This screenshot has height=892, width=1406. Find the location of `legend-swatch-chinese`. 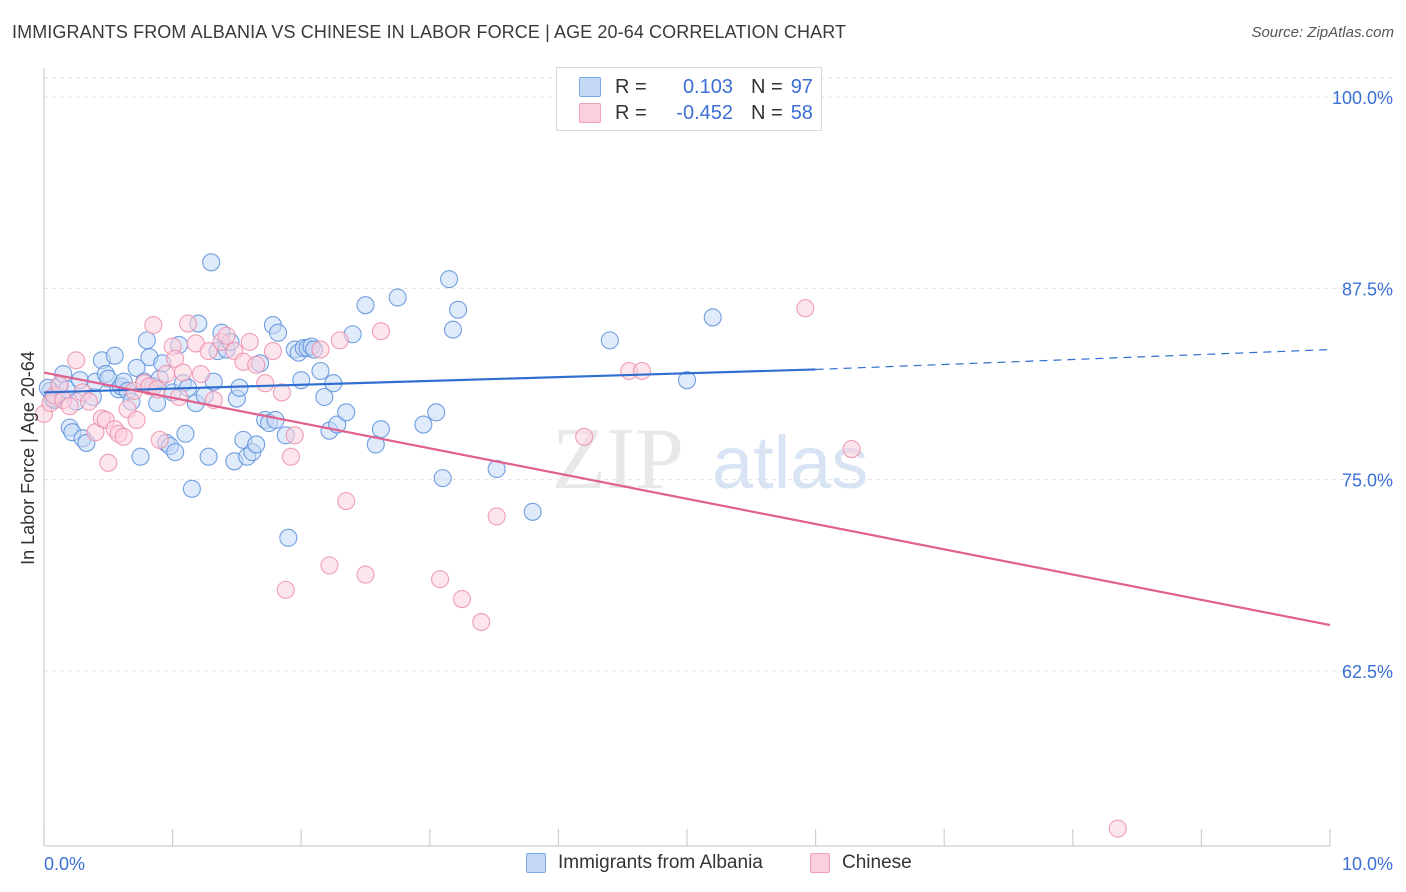

legend-swatch-chinese is located at coordinates (820, 863).